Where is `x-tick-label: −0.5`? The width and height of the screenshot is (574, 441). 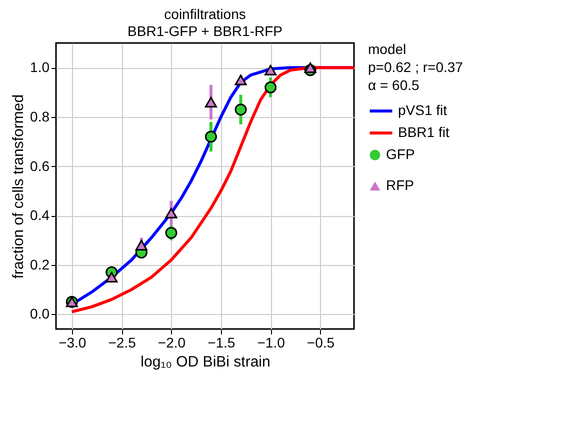 x-tick-label: −0.5 is located at coordinates (320, 342).